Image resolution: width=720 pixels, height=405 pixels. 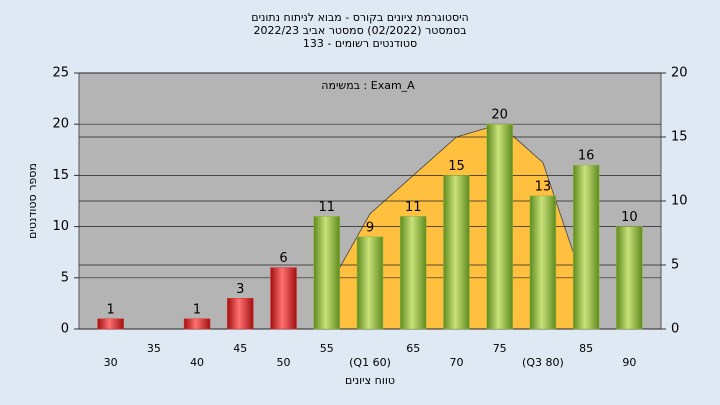 What do you see at coordinates (60, 124) in the screenshot?
I see `y-tick-label: 20` at bounding box center [60, 124].